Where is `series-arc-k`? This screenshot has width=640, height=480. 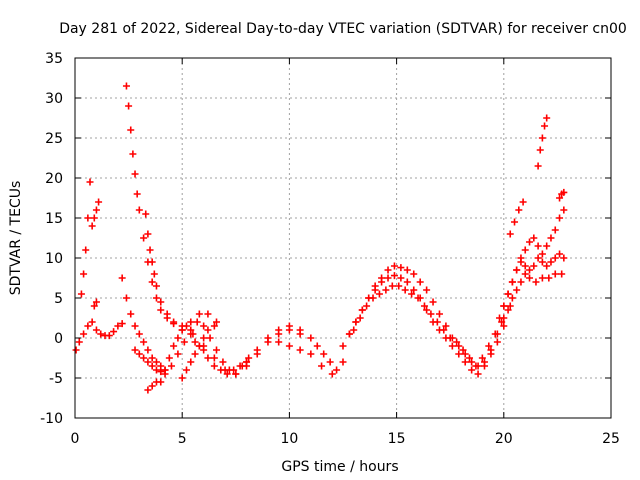 series-arc-k is located at coordinates (292, 348).